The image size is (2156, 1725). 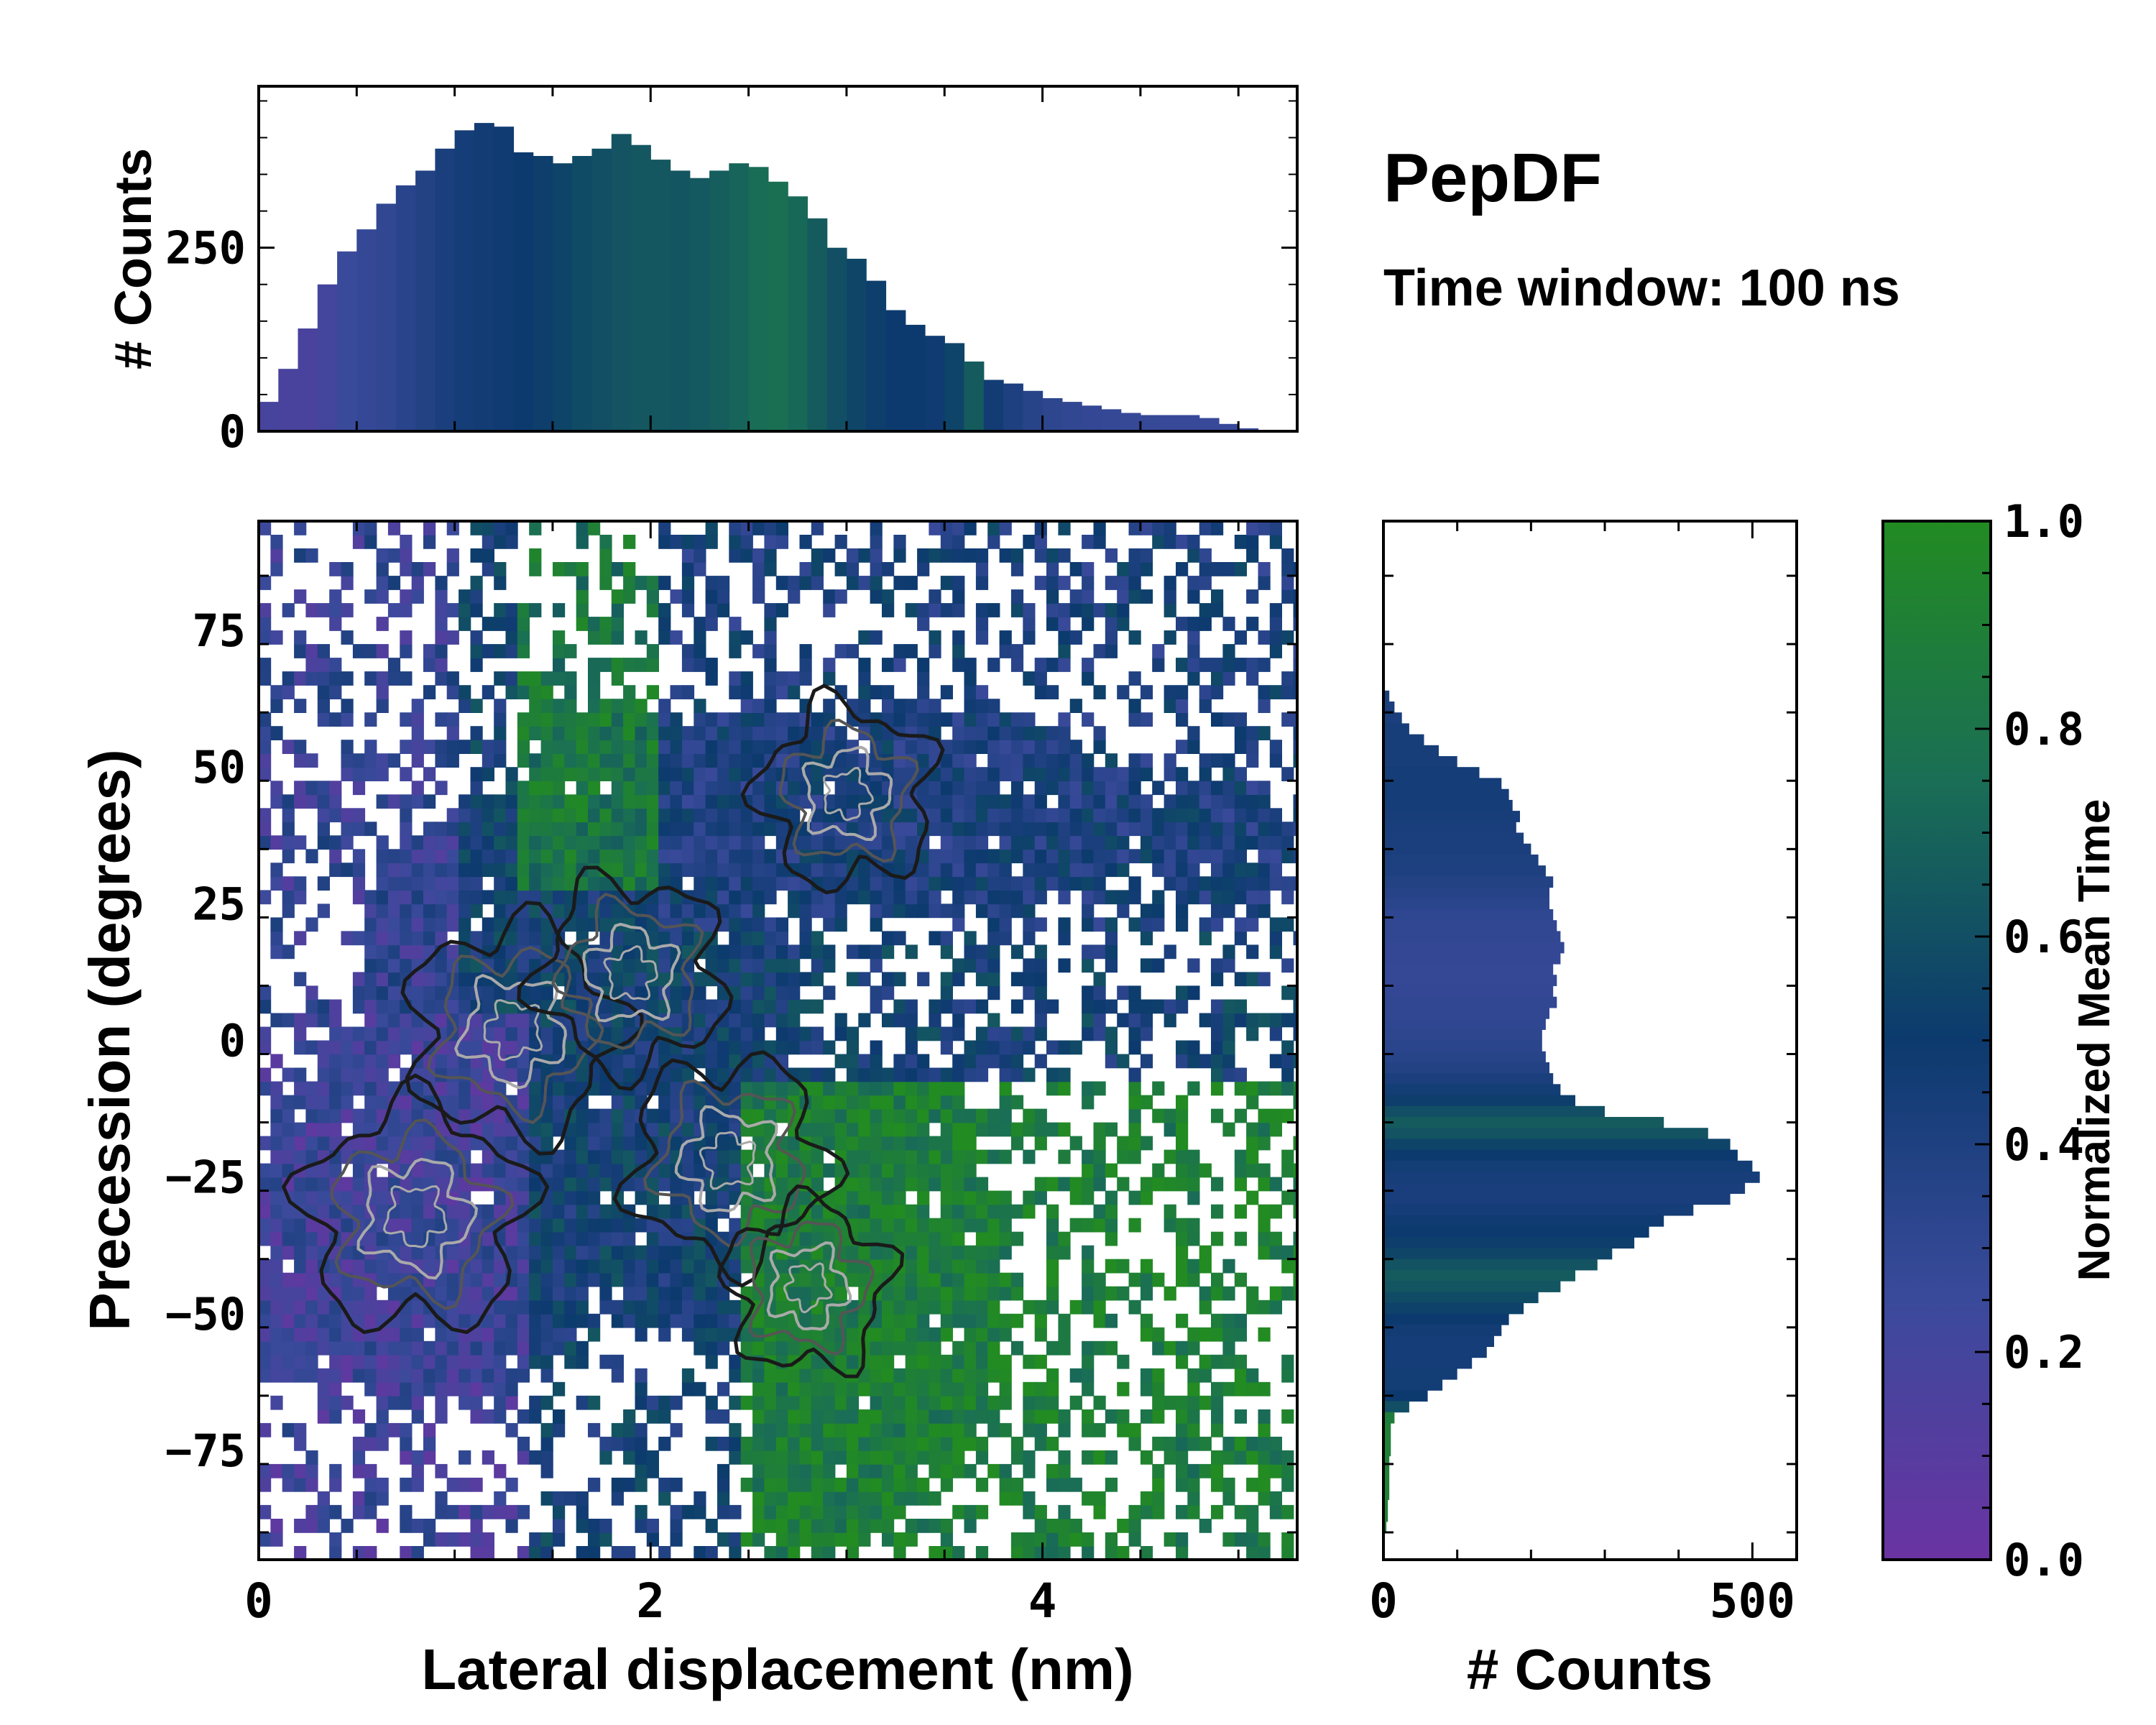 I want to click on heatmap-xtick-label: 2, so click(x=650, y=1601).